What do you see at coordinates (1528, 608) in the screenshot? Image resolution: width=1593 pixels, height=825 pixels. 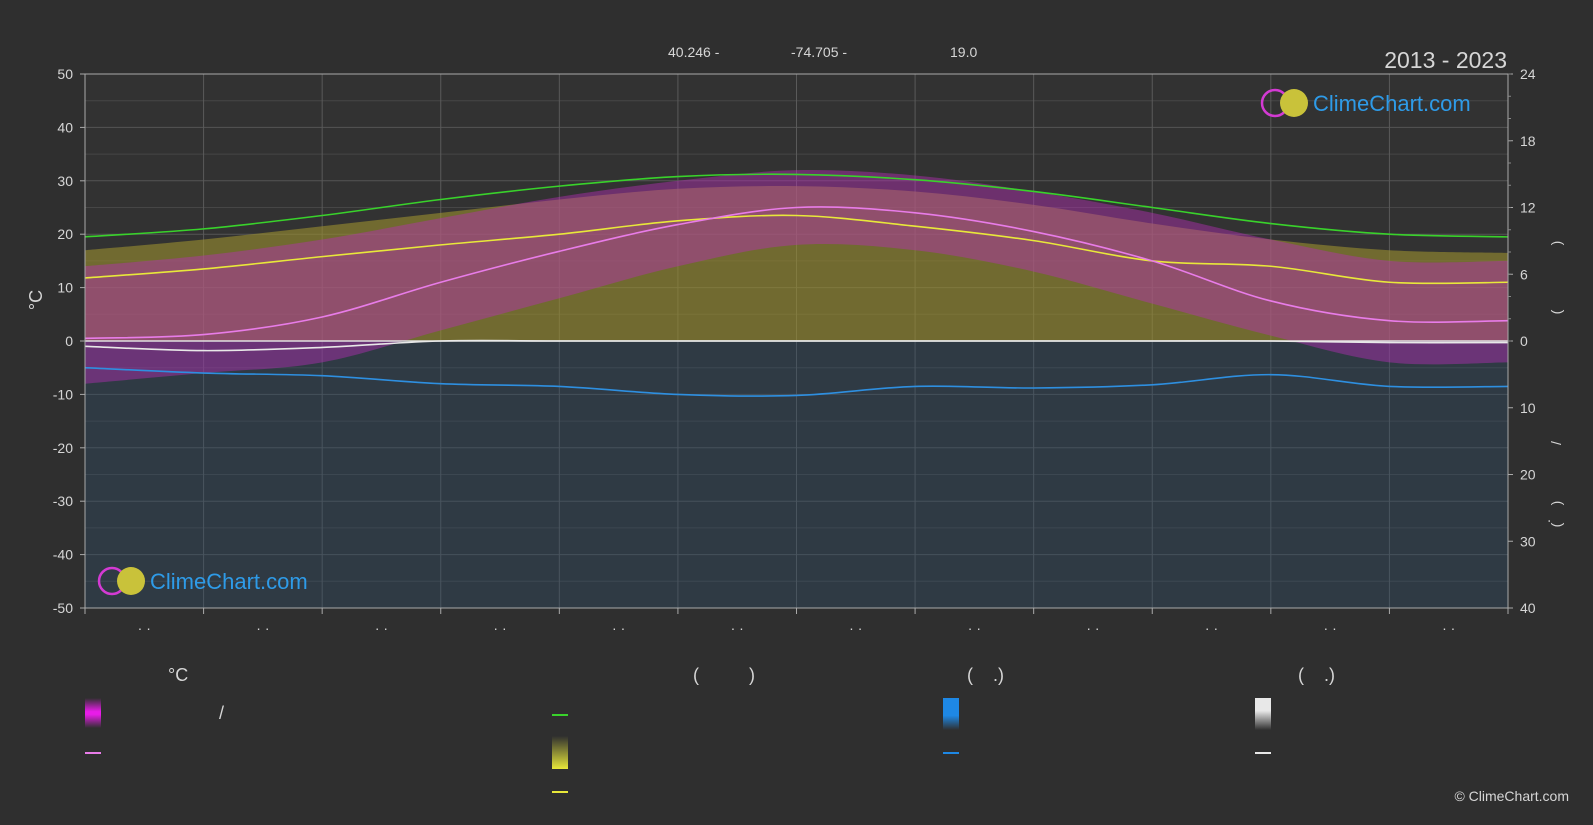 I see `y-right-tick-label: 40` at bounding box center [1528, 608].